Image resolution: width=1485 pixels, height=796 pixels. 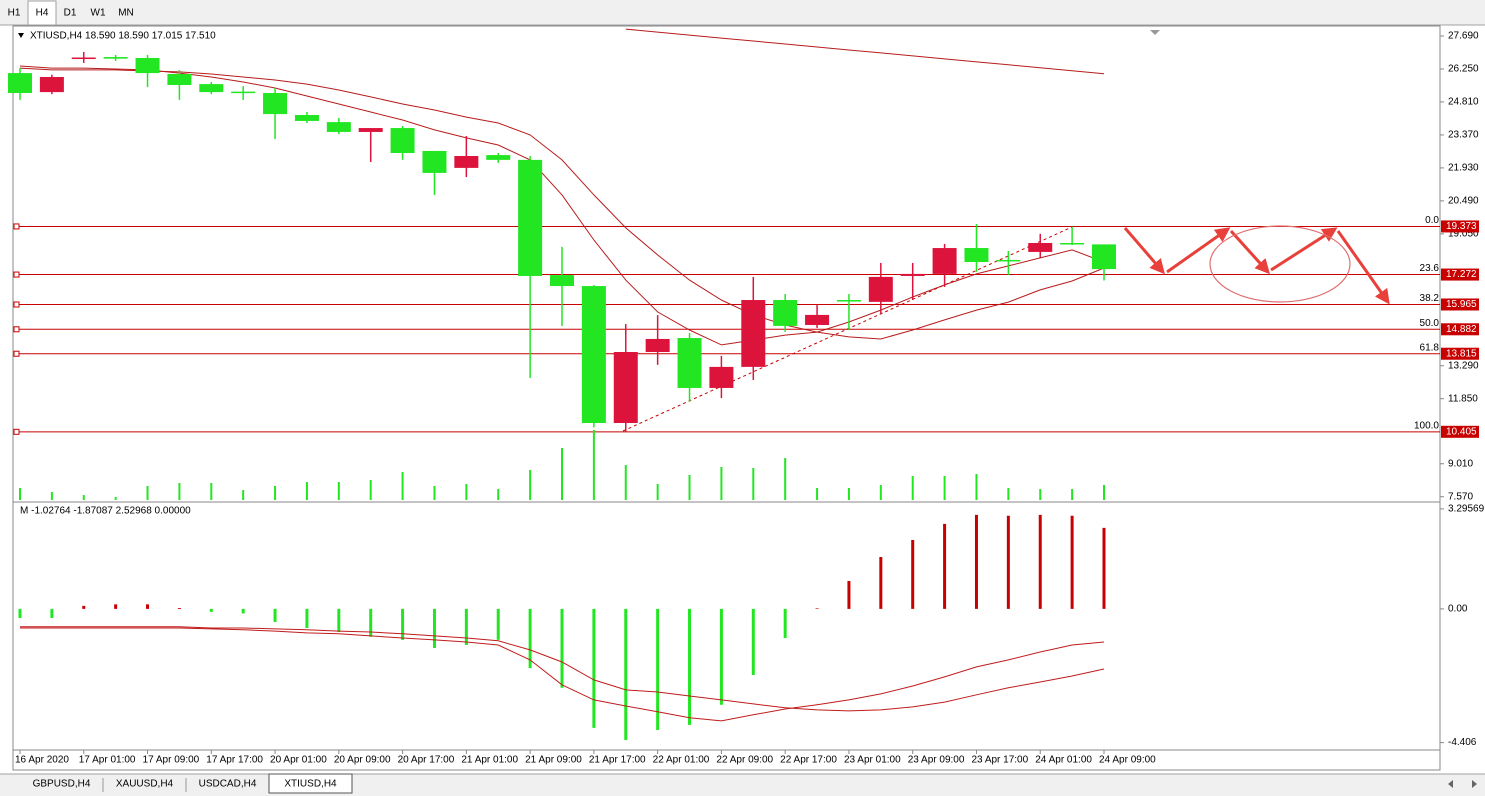 What do you see at coordinates (1463, 398) in the screenshot?
I see `y-tick-label: 11.850` at bounding box center [1463, 398].